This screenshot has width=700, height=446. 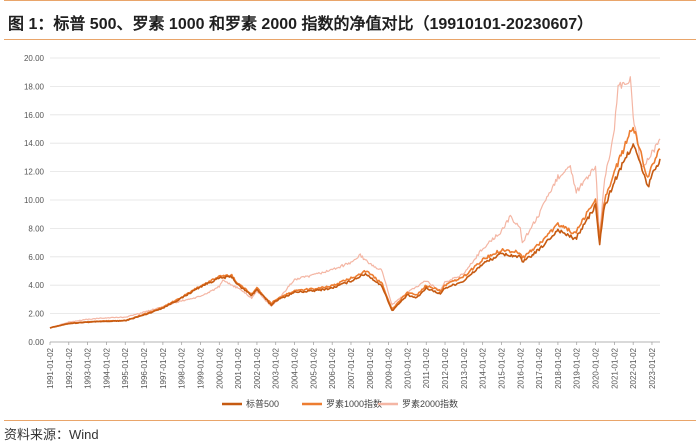 I want to click on x-tick-label: 1993-01-02, so click(x=88, y=367).